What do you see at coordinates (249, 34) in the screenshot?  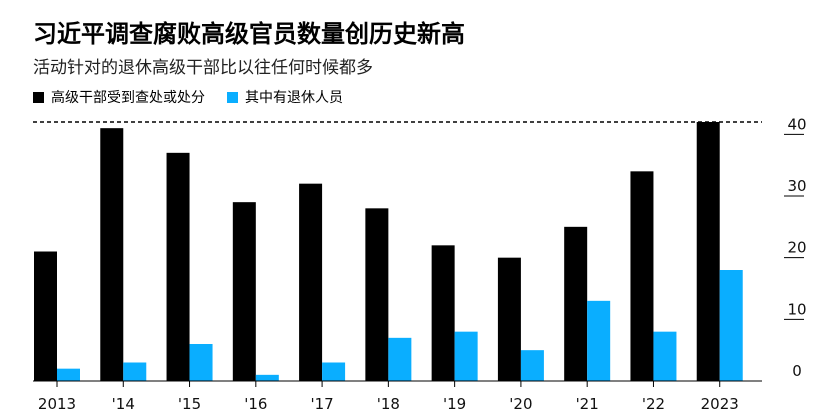 I see `chart-title: 习近平调查腐败高级官员数量创历史新高` at bounding box center [249, 34].